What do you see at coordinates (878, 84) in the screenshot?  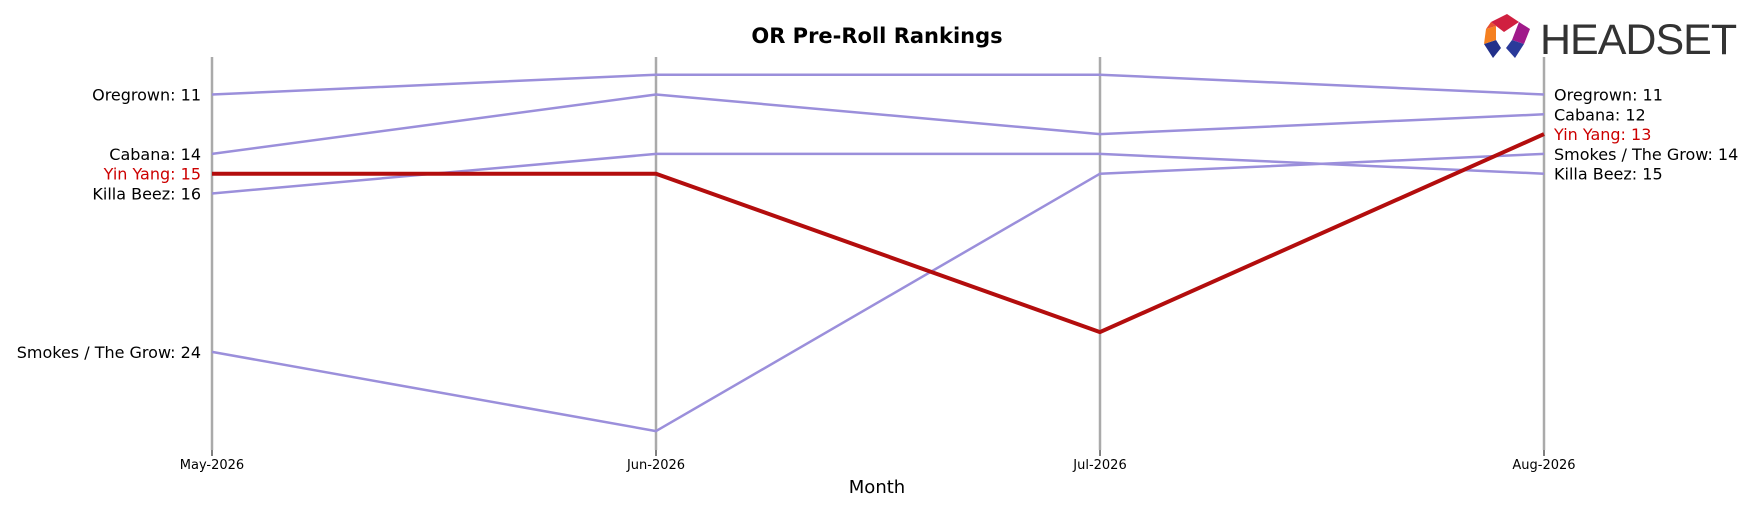 I see `series-line-oregrown` at bounding box center [878, 84].